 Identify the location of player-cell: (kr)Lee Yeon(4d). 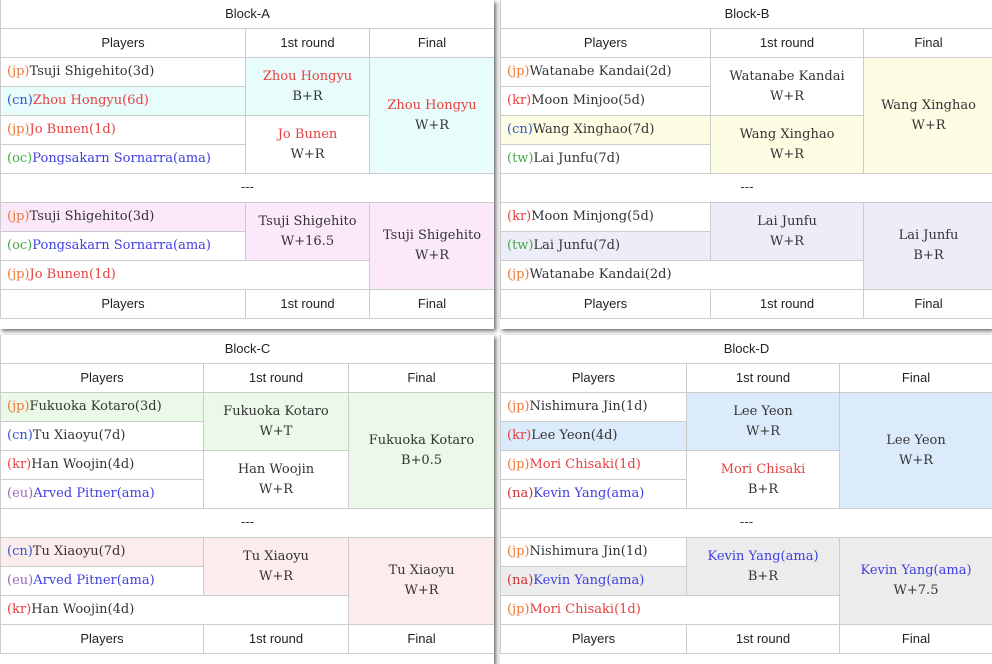
(593, 436).